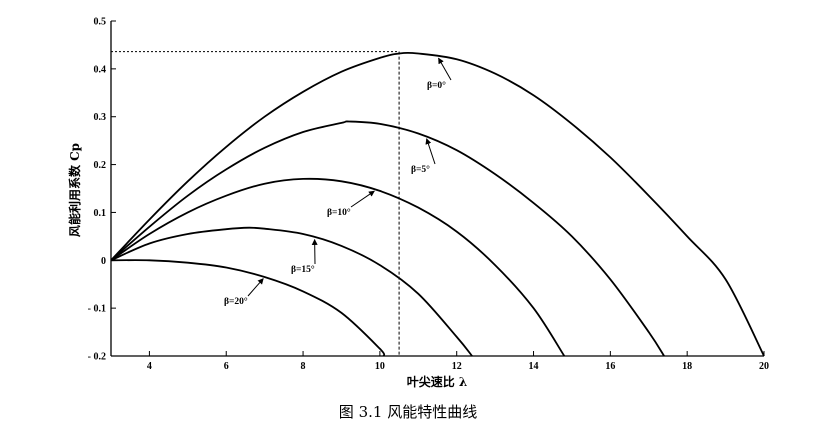 Image resolution: width=816 pixels, height=436 pixels. What do you see at coordinates (457, 366) in the screenshot?
I see `x-tick-label: 12` at bounding box center [457, 366].